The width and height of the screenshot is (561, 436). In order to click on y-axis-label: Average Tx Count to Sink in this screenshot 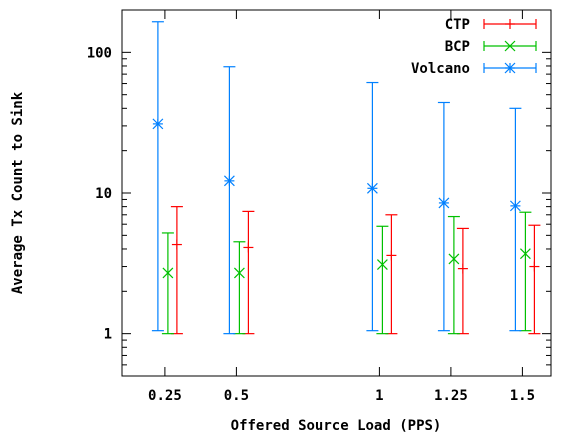, I will do `click(18, 192)`.